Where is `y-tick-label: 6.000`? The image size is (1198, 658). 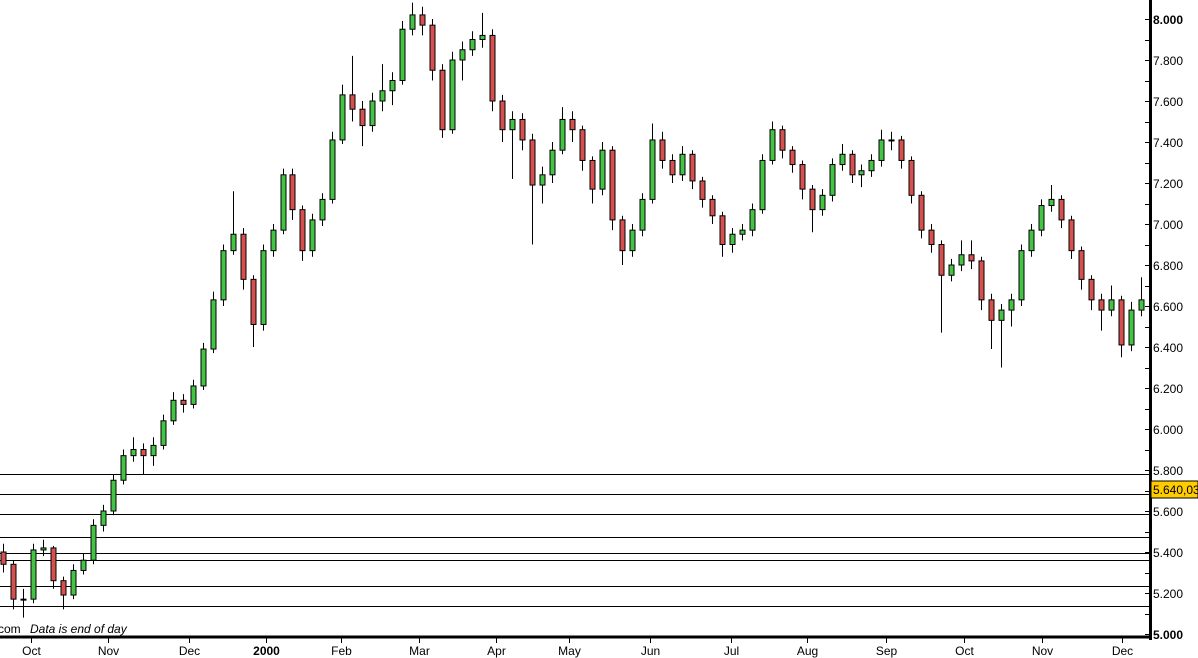
y-tick-label: 6.000 is located at coordinates (1168, 430).